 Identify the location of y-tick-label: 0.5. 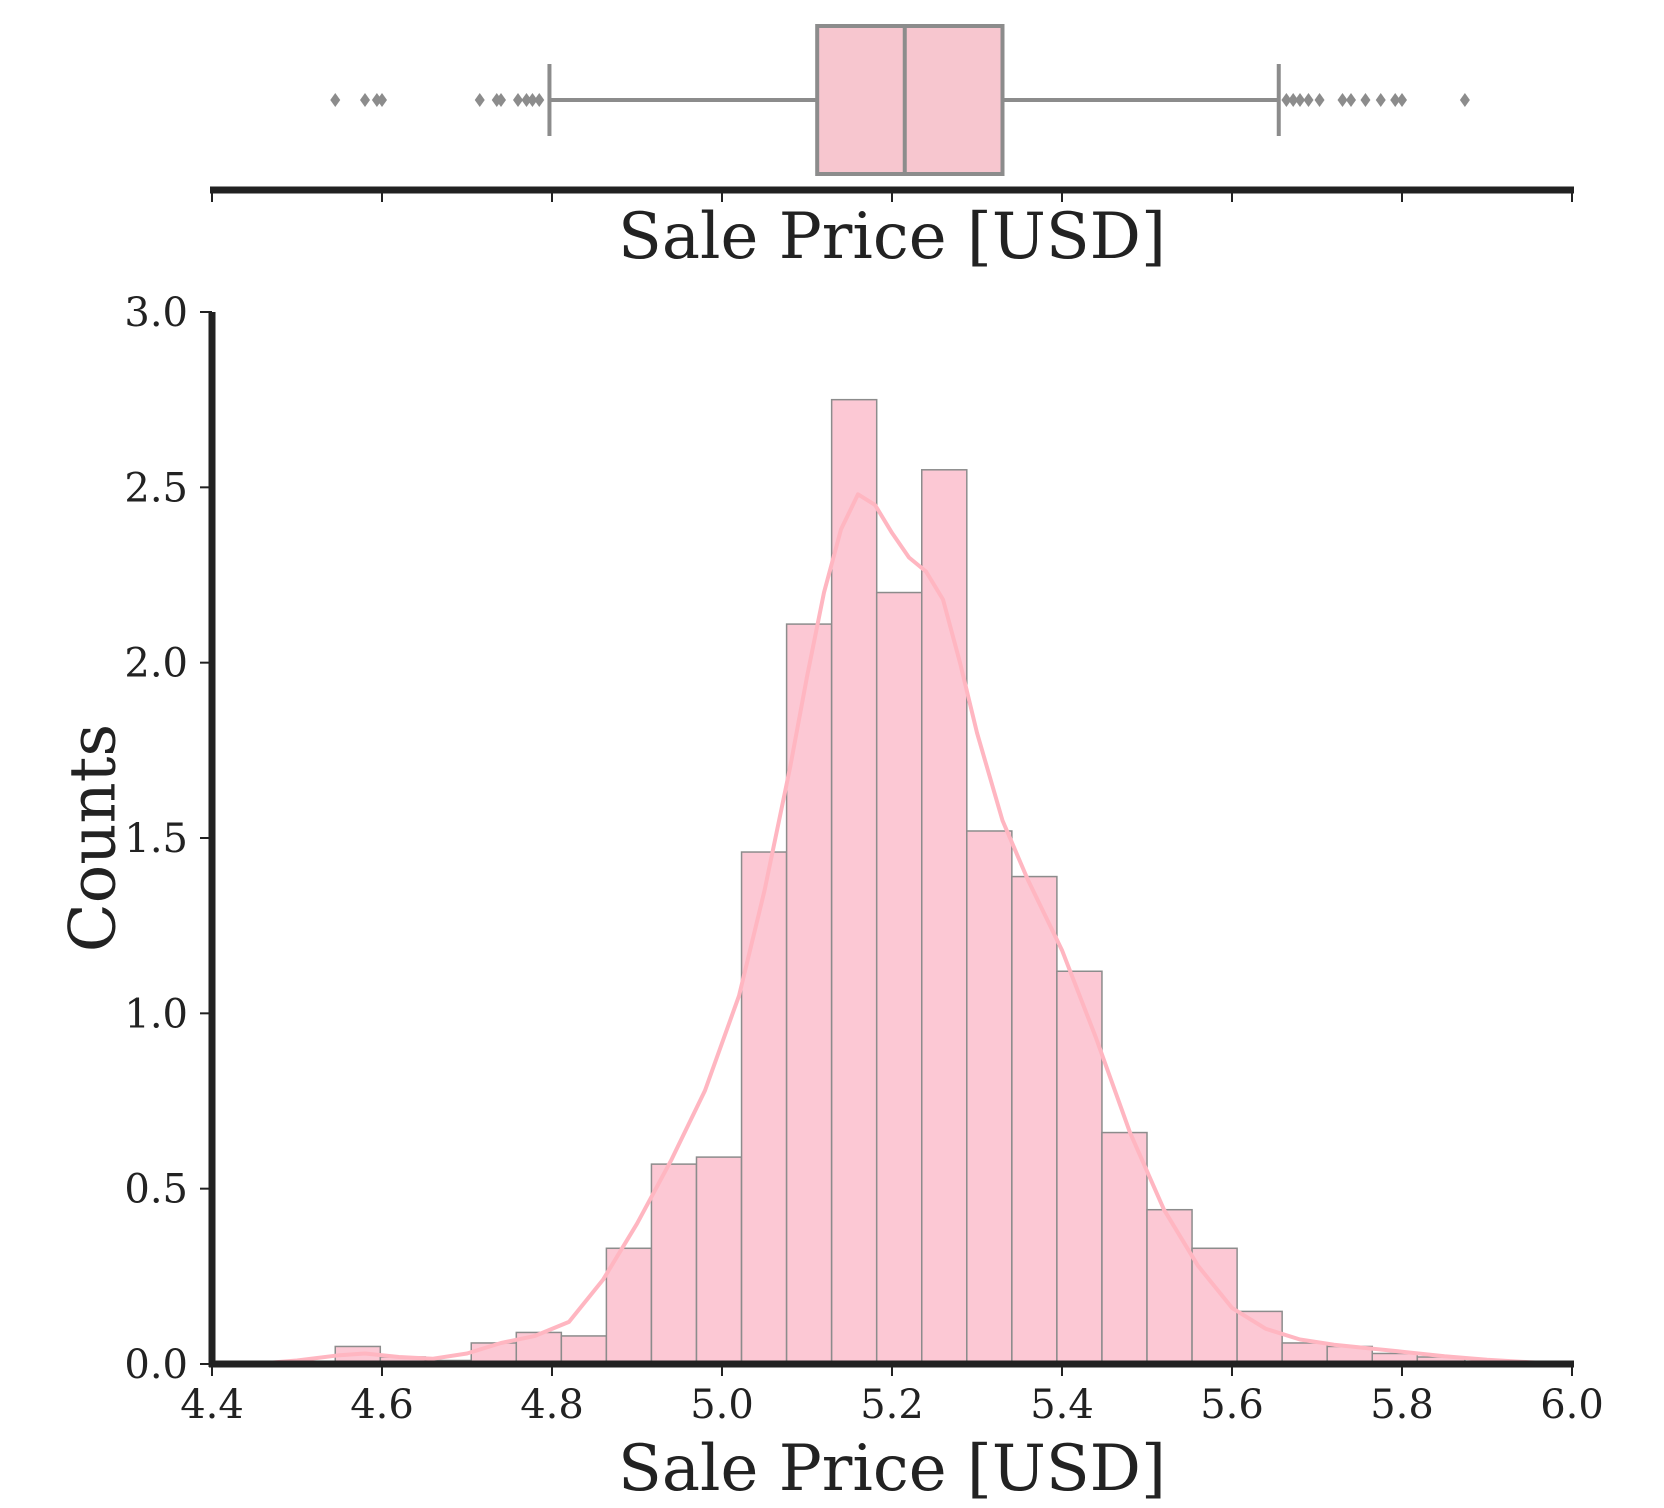
(156, 1190).